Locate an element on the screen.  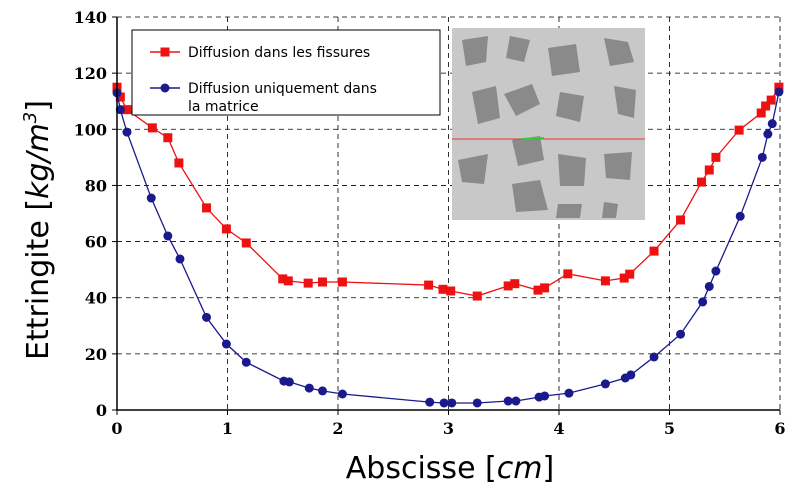
x-tick-label: 1 is located at coordinates (227, 428).